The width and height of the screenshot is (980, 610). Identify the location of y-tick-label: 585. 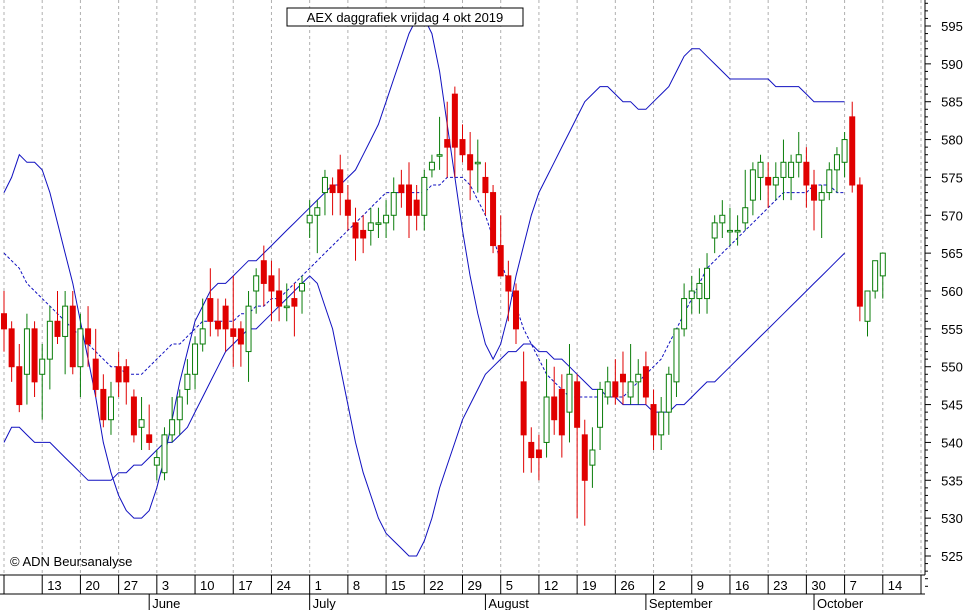
(952, 102).